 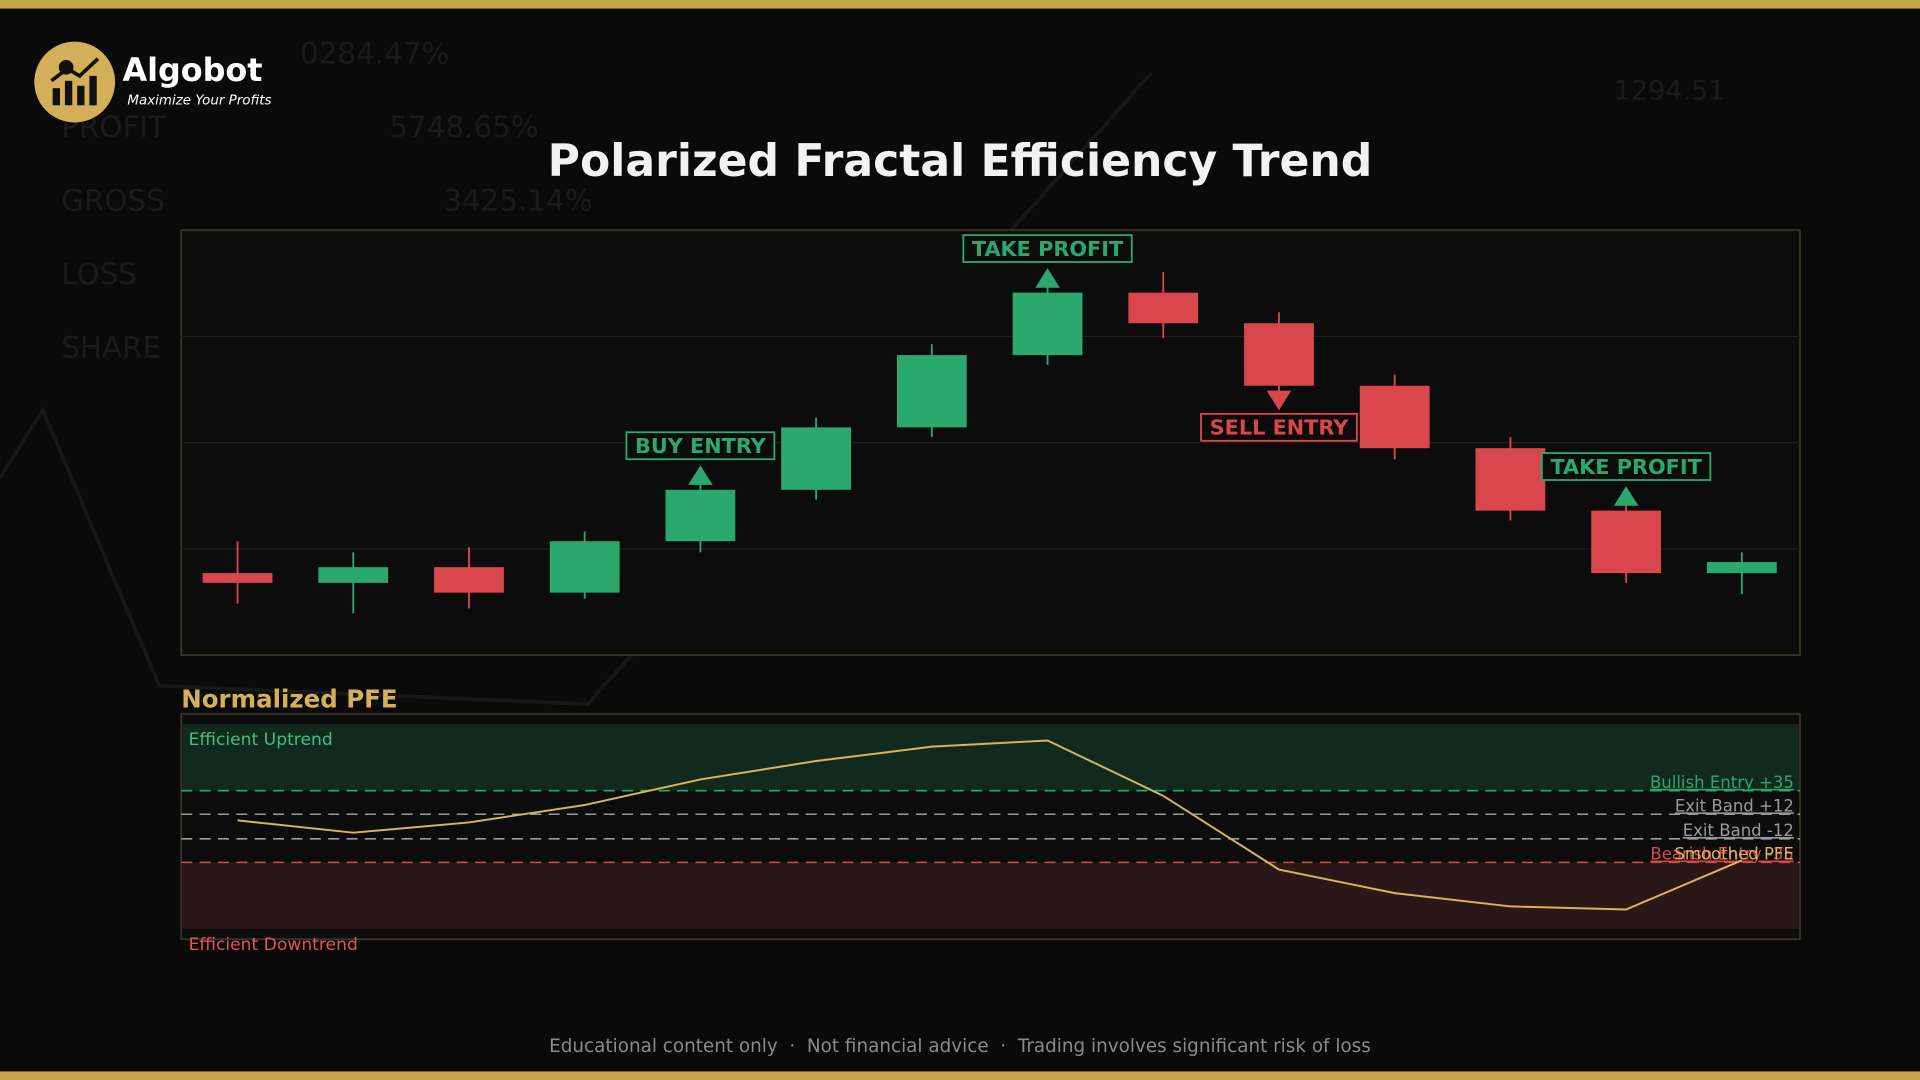 I want to click on pfe-line, so click(x=990, y=825).